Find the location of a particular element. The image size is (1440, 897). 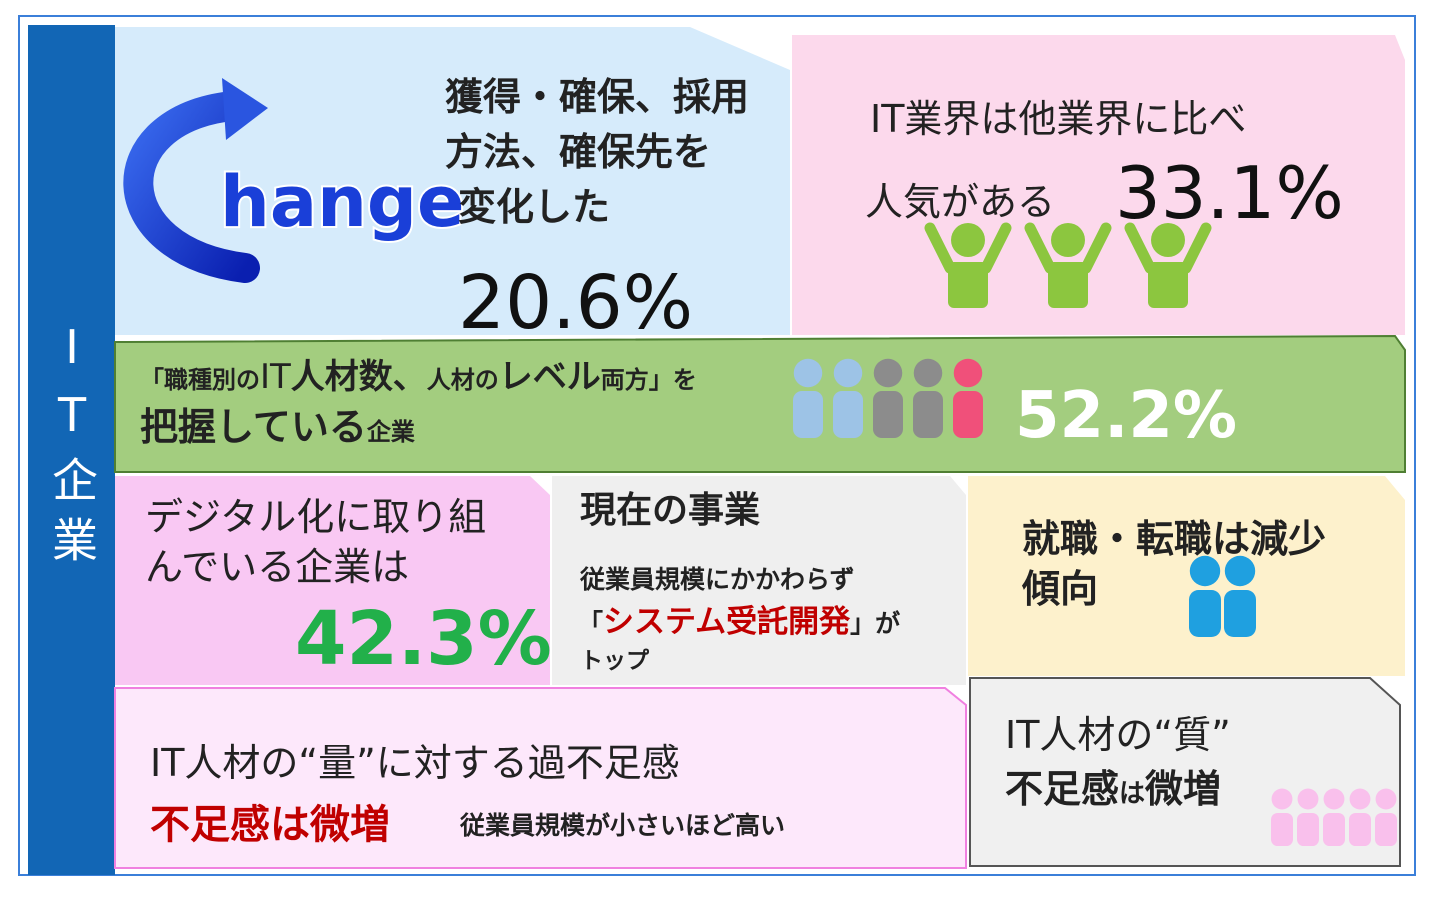

arrow-head is located at coordinates (245, 109).